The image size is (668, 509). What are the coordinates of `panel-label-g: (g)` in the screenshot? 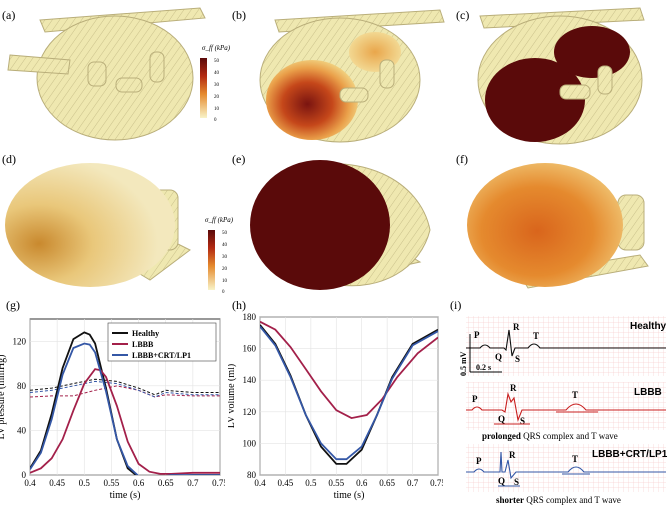 It's located at (13, 305).